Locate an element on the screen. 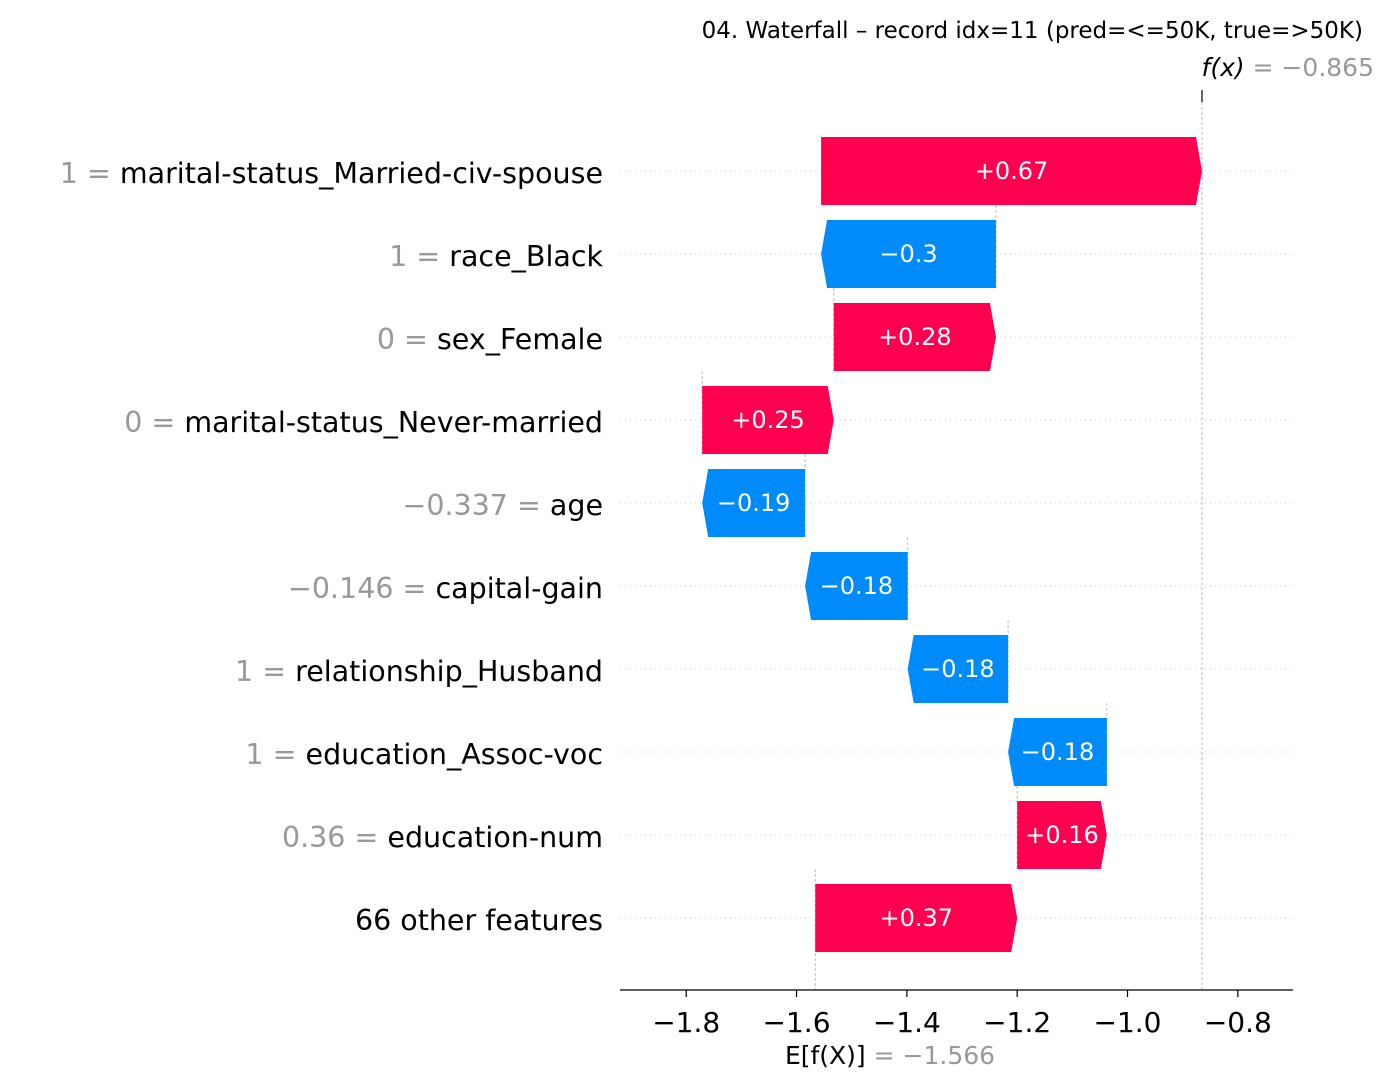 The height and width of the screenshot is (1087, 1391). x-tick-label: −1.4 is located at coordinates (907, 1022).